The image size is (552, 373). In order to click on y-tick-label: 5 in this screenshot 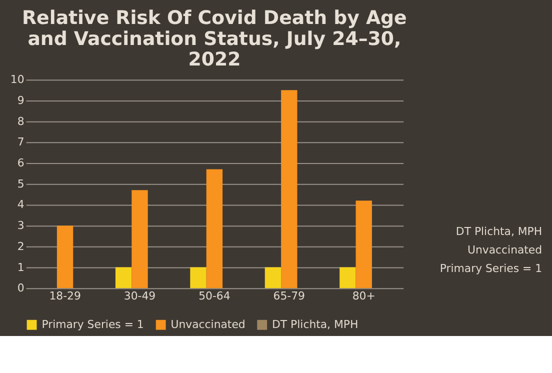, I will do `click(20, 183)`.